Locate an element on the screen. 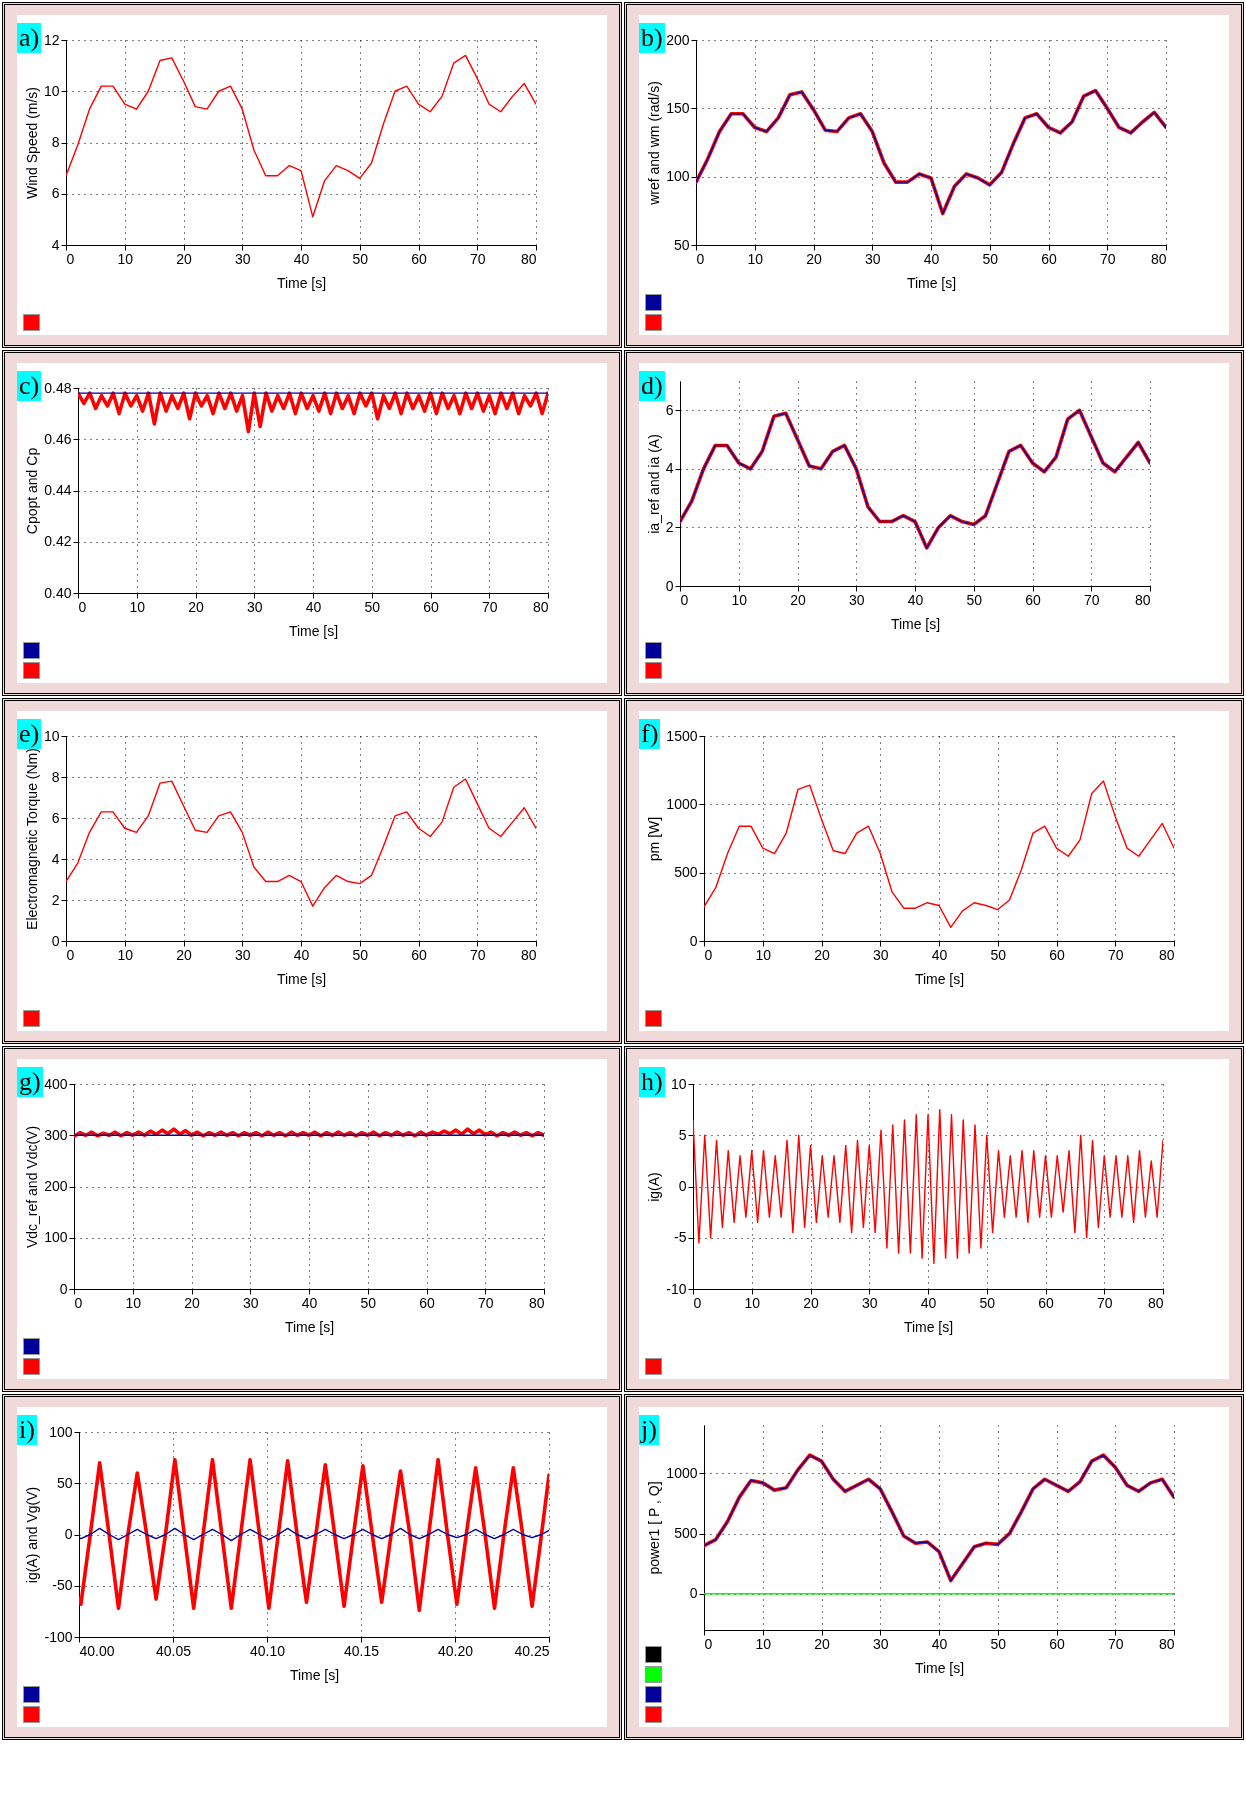 This screenshot has height=1802, width=1246. chart-title: a) is located at coordinates (29, 38).